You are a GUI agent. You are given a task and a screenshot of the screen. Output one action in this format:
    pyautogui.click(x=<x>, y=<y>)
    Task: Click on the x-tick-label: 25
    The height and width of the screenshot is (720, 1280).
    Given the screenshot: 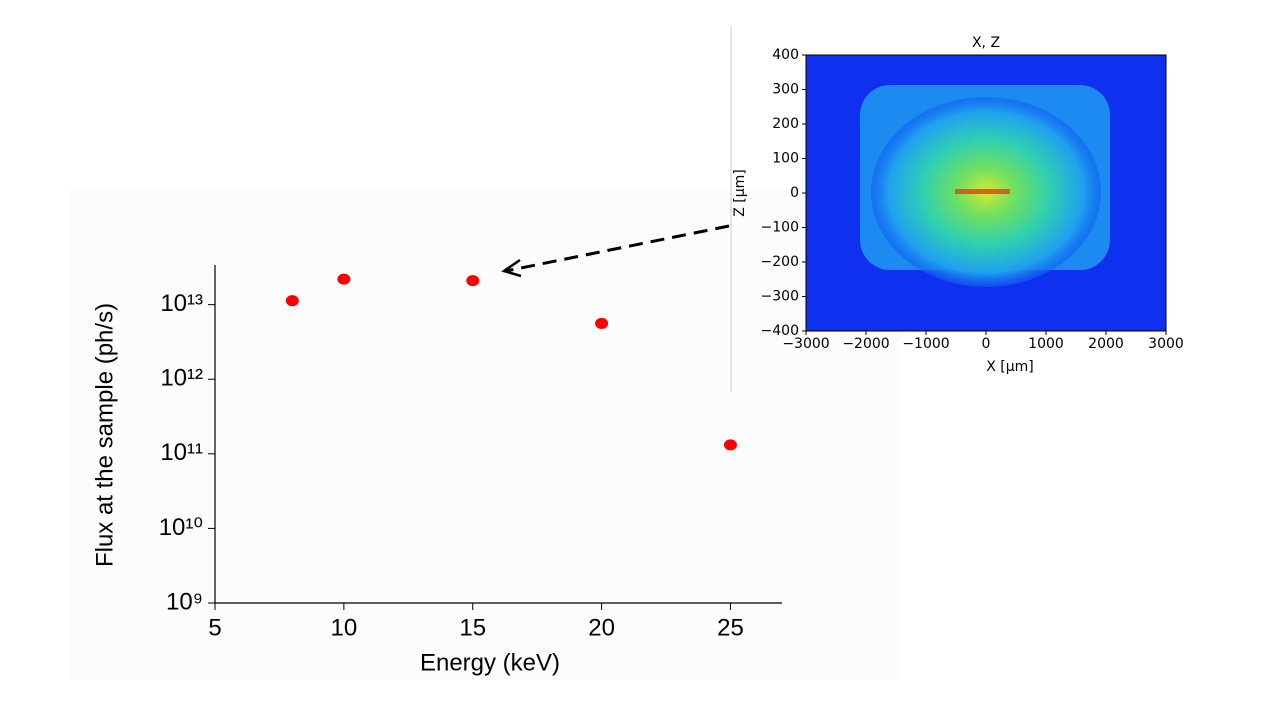 What is the action you would take?
    pyautogui.click(x=730, y=627)
    